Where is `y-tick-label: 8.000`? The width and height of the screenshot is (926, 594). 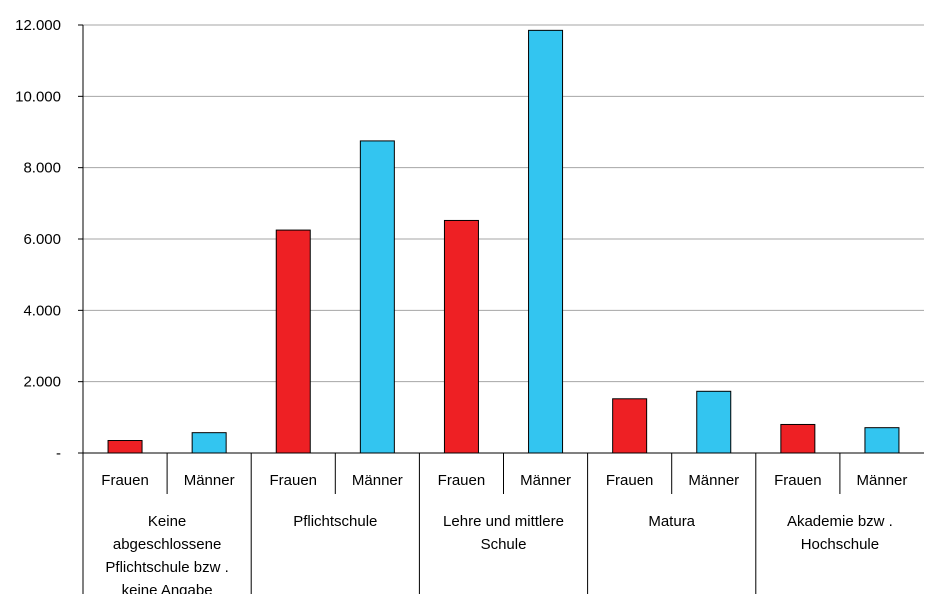 y-tick-label: 8.000 is located at coordinates (42, 168).